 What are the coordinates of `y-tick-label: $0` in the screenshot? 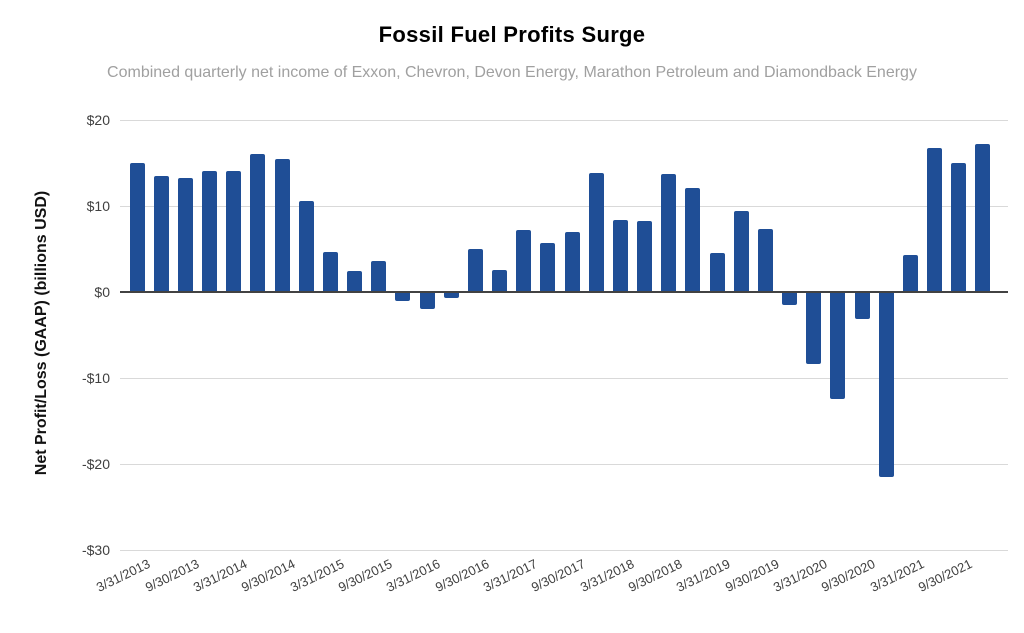 It's located at (102, 292).